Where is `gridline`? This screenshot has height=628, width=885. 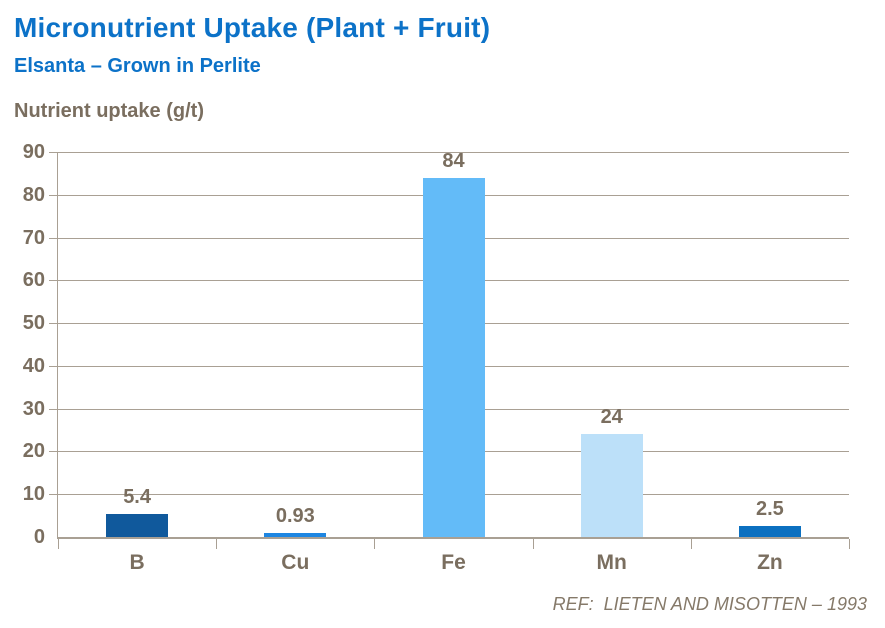
gridline is located at coordinates (453, 152).